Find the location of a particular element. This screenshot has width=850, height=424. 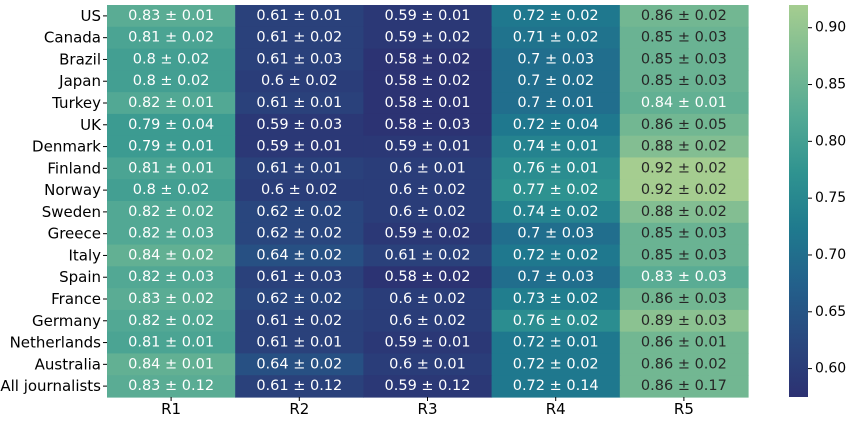

cell-label: 0.76 ± 0.01 is located at coordinates (556, 168).